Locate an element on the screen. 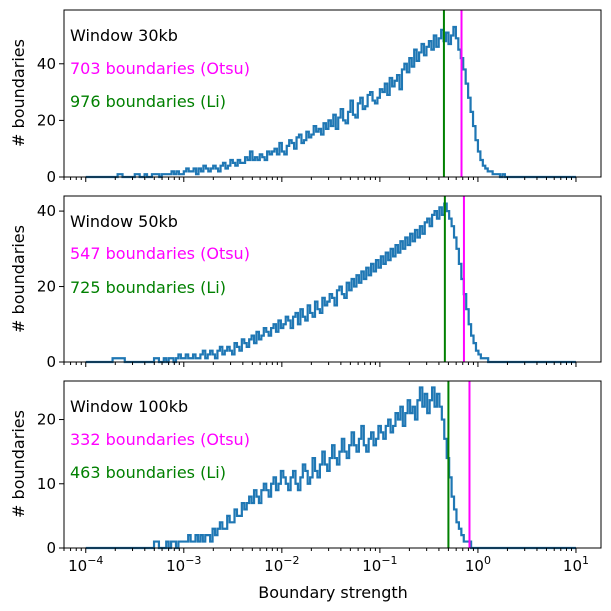 The width and height of the screenshot is (611, 611). ylabel-100kb: # boundaries is located at coordinates (18, 464).